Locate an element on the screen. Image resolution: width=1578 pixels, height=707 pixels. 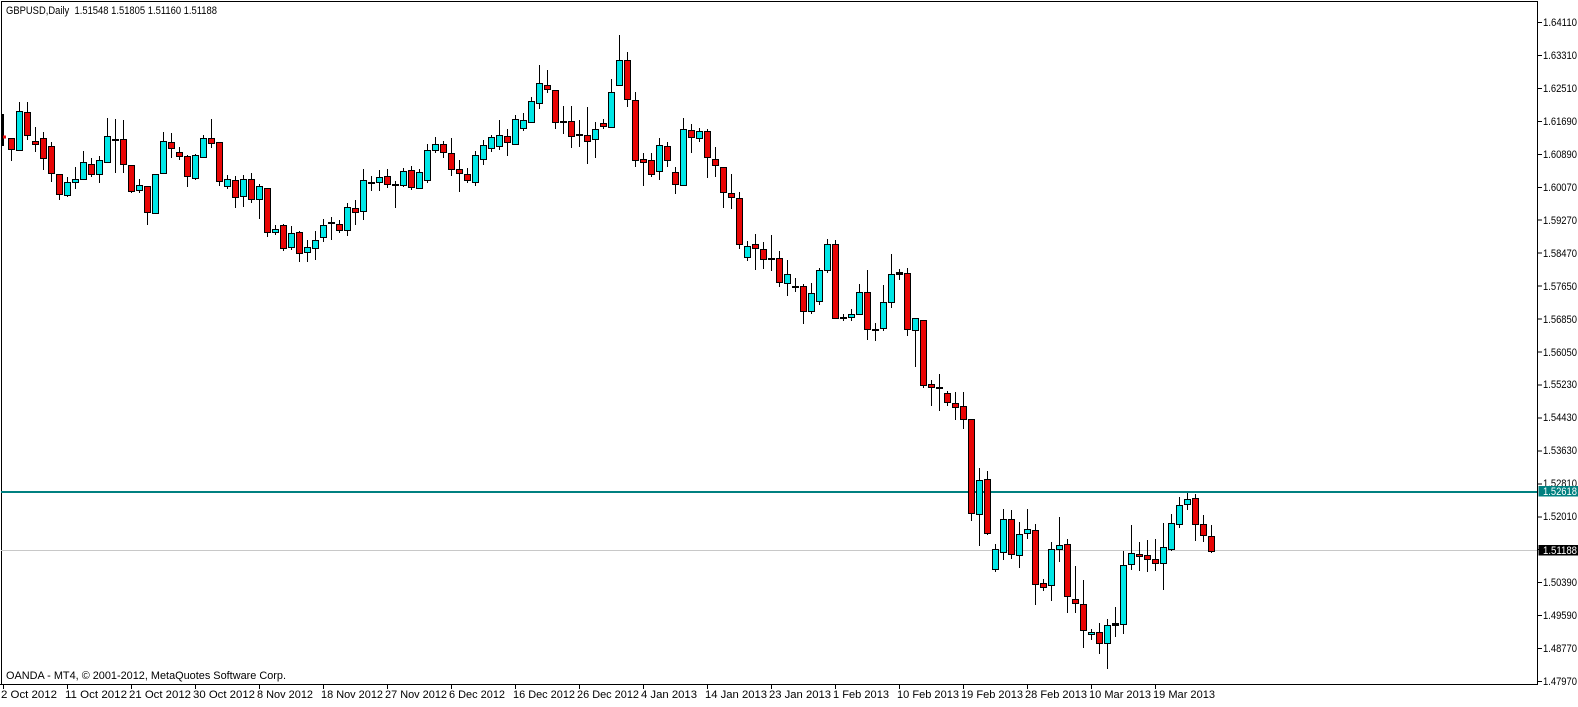
svg-text: 1.61690 is located at coordinates (1560, 122).